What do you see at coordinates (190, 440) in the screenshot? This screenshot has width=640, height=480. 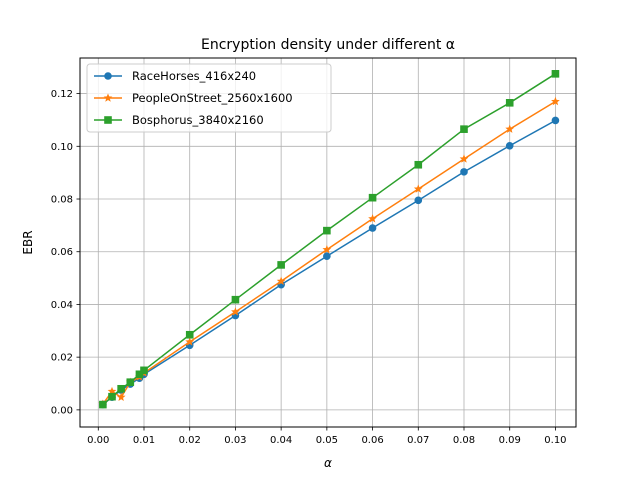 I see `x-tick-label: 0.02` at bounding box center [190, 440].